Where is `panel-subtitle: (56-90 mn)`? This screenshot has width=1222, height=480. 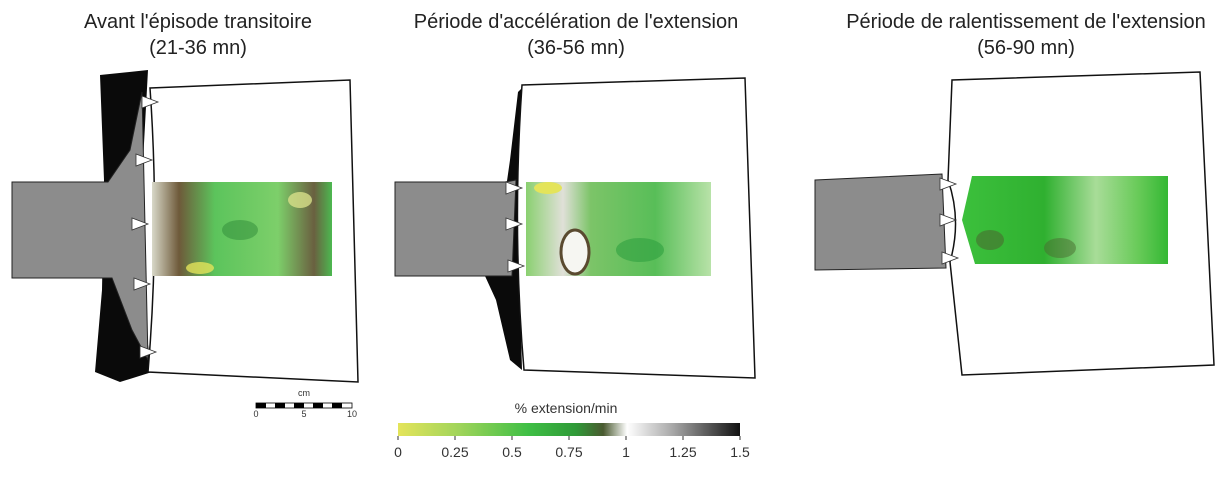
panel-subtitle: (56-90 mn) is located at coordinates (1026, 48).